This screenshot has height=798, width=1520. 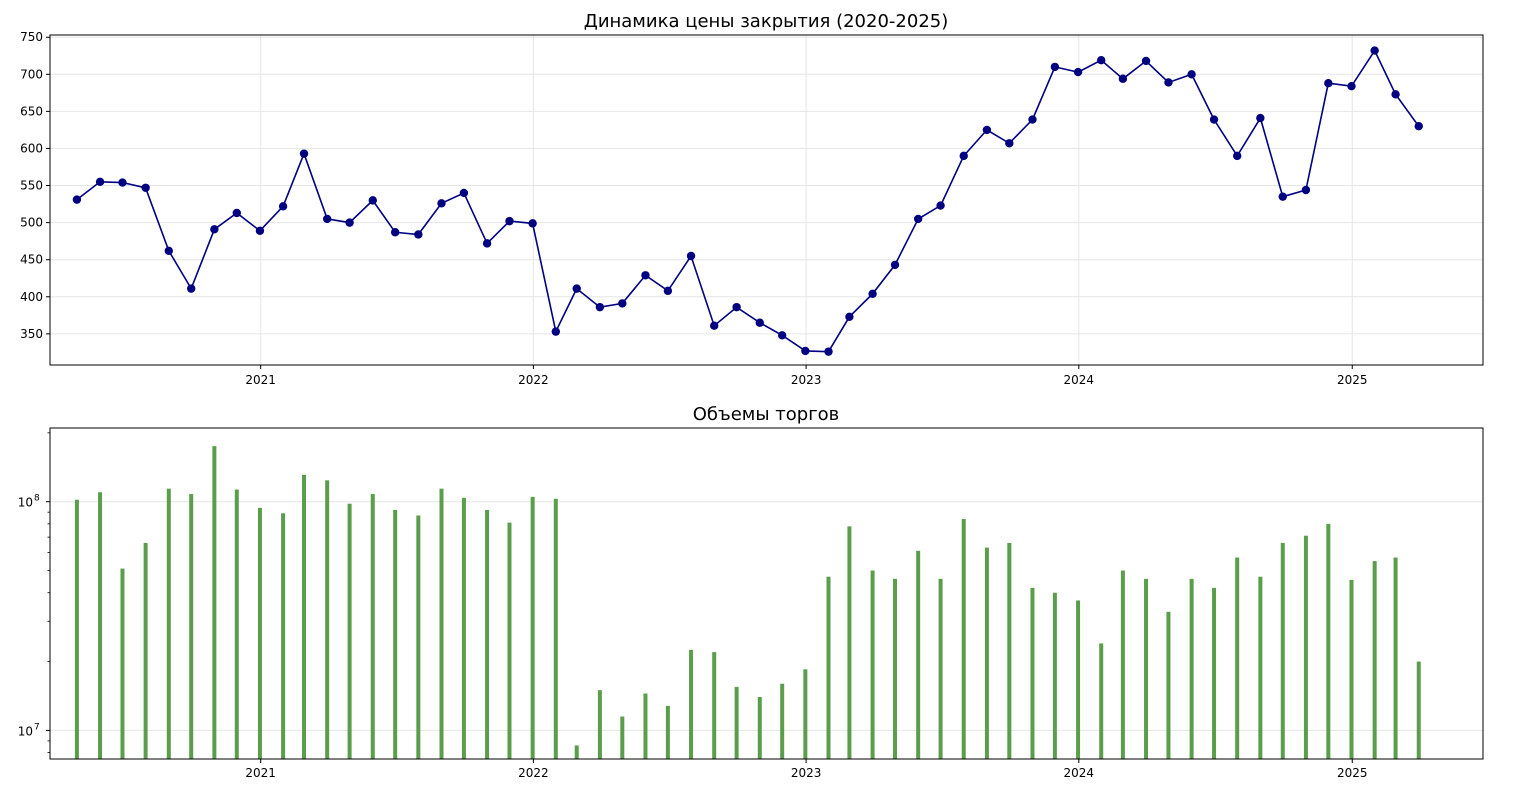 What do you see at coordinates (31, 297) in the screenshot?
I see `price-ytick-label: 400` at bounding box center [31, 297].